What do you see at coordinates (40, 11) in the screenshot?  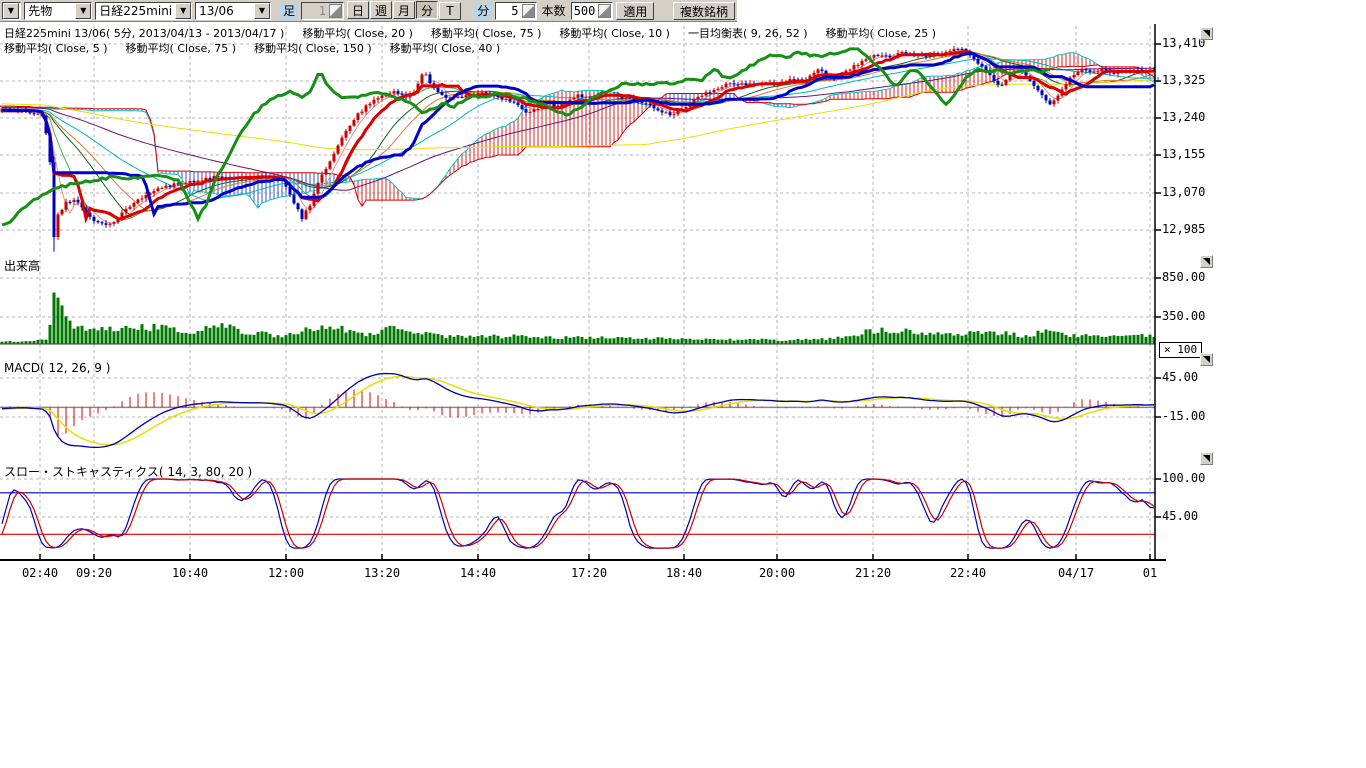 I see `category-select-value: 先物` at bounding box center [40, 11].